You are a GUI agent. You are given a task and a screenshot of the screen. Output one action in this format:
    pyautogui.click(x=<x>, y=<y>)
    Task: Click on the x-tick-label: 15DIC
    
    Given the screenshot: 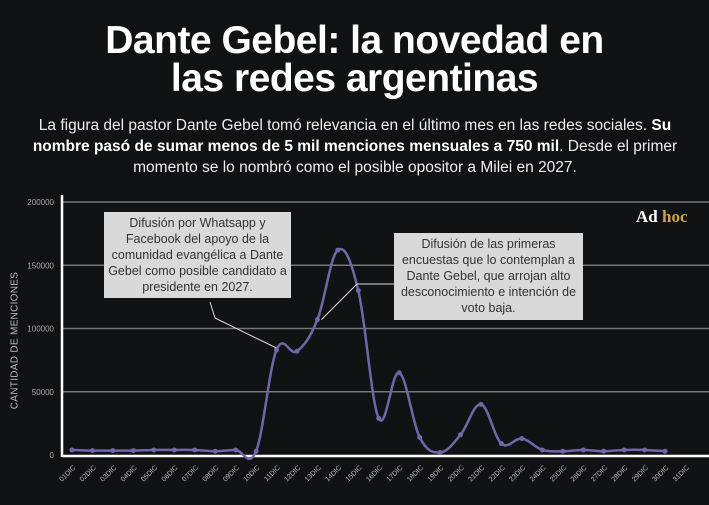 What is the action you would take?
    pyautogui.click(x=354, y=473)
    